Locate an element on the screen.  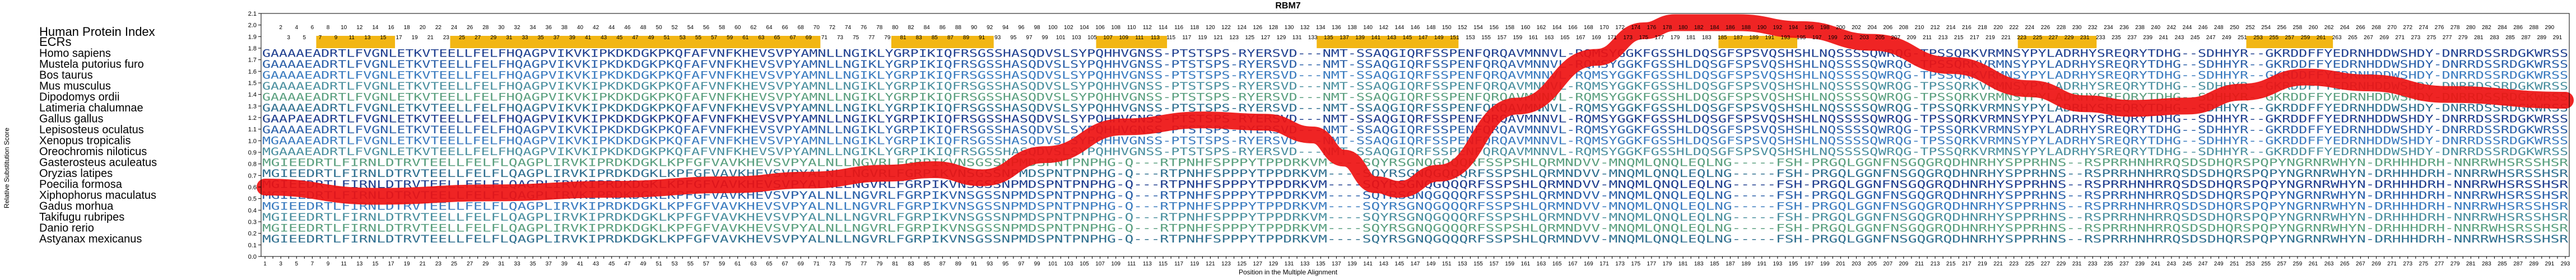
index-tick-label: 268 is located at coordinates (2376, 28).